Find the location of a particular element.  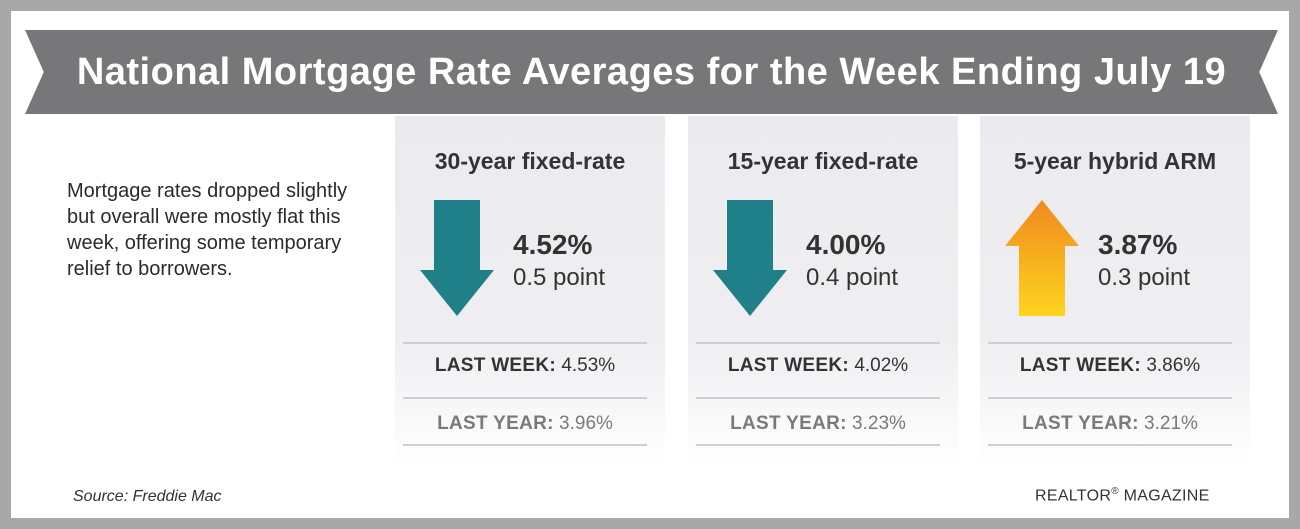

last-week-value: 3.86% is located at coordinates (1173, 365).